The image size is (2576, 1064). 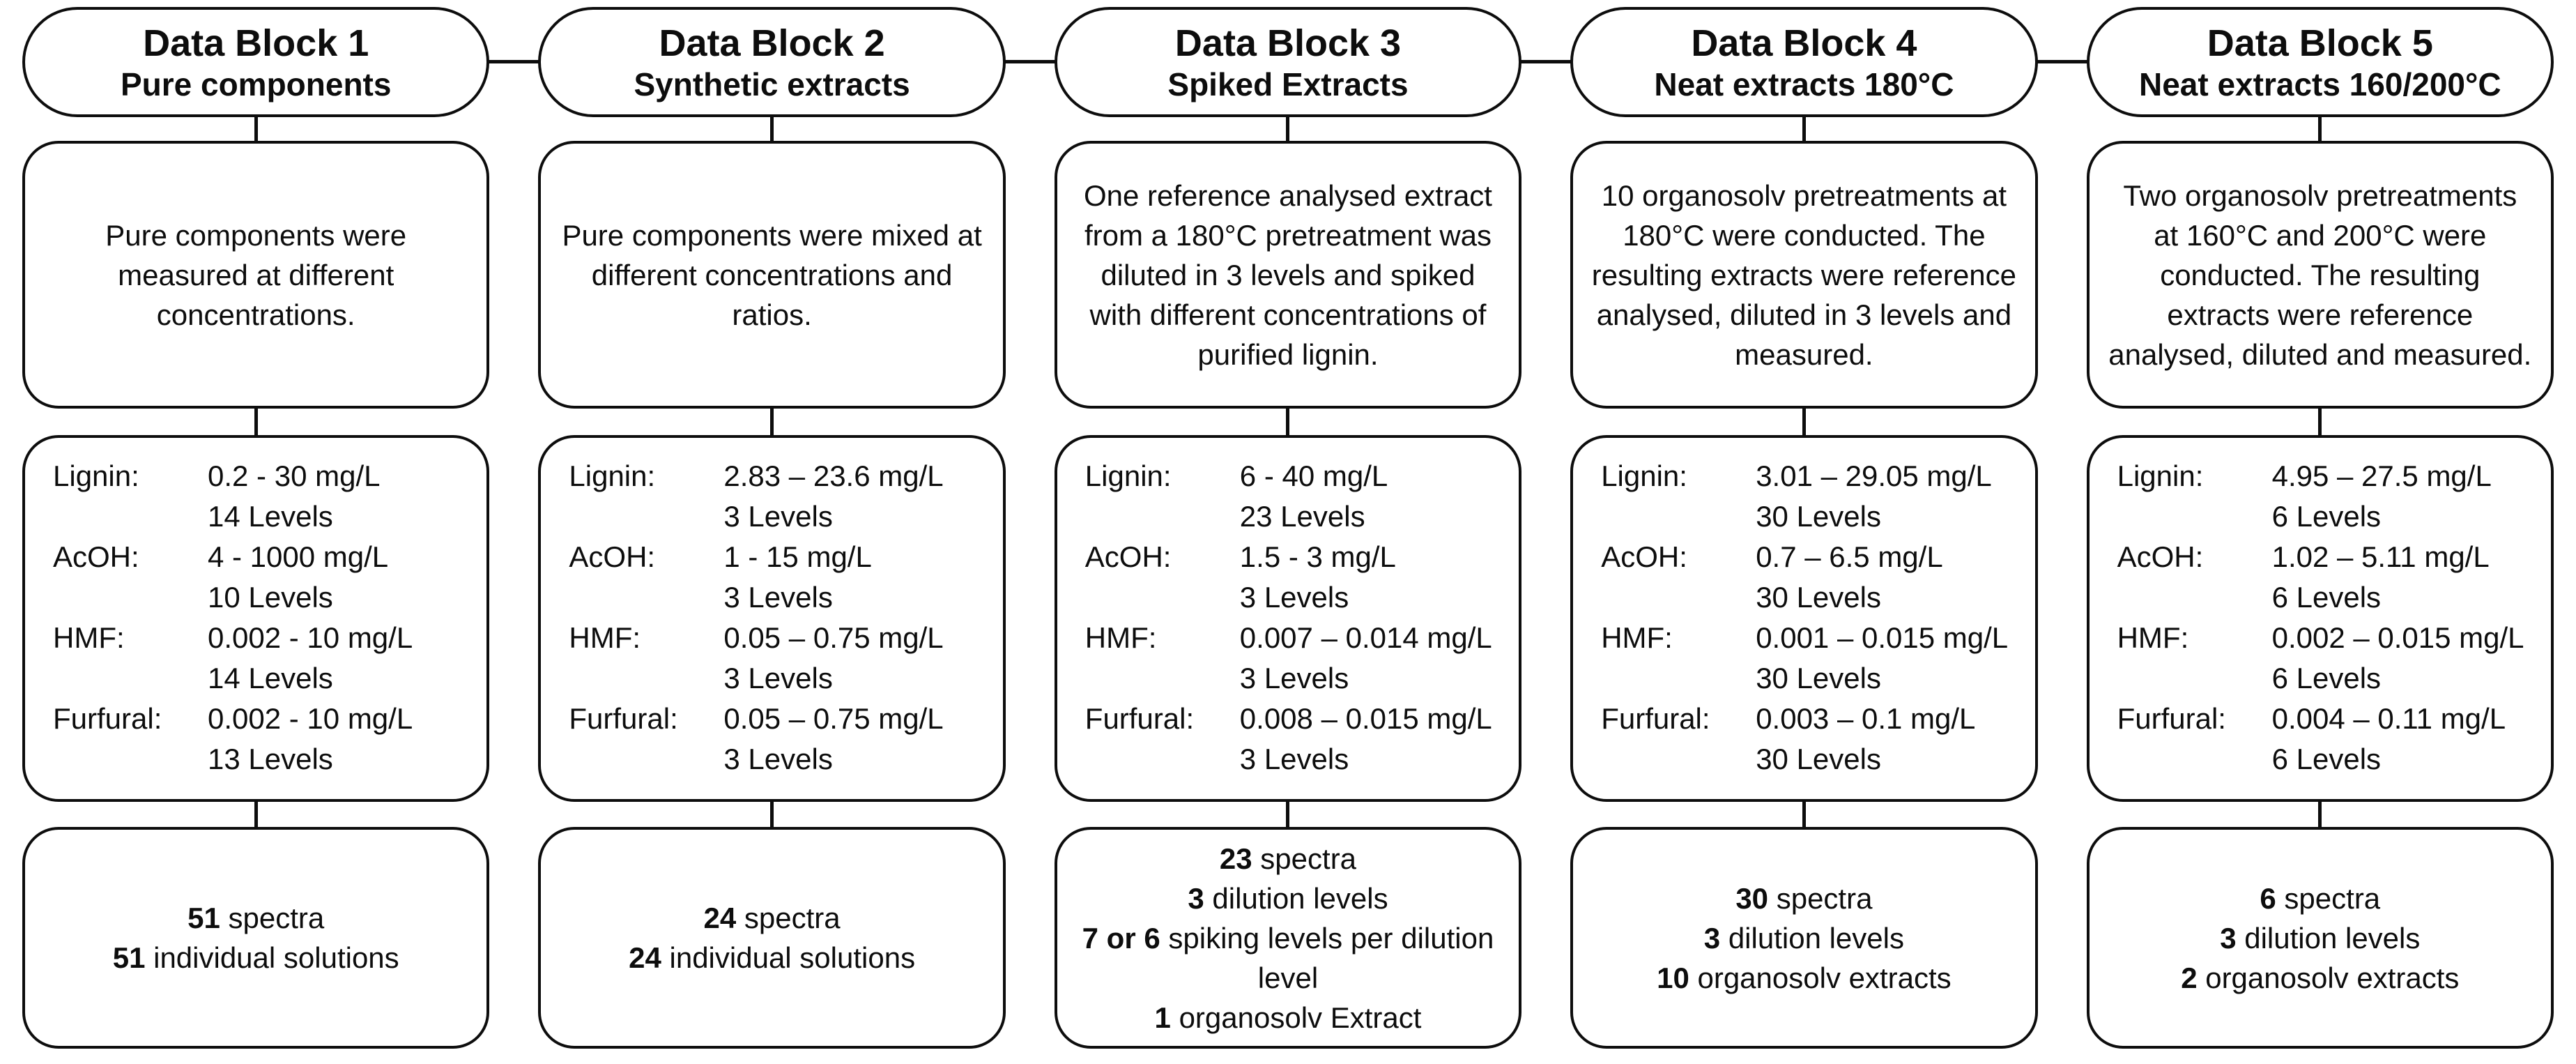 I want to click on component-range: 0.002 - 10 mg/L, so click(x=310, y=718).